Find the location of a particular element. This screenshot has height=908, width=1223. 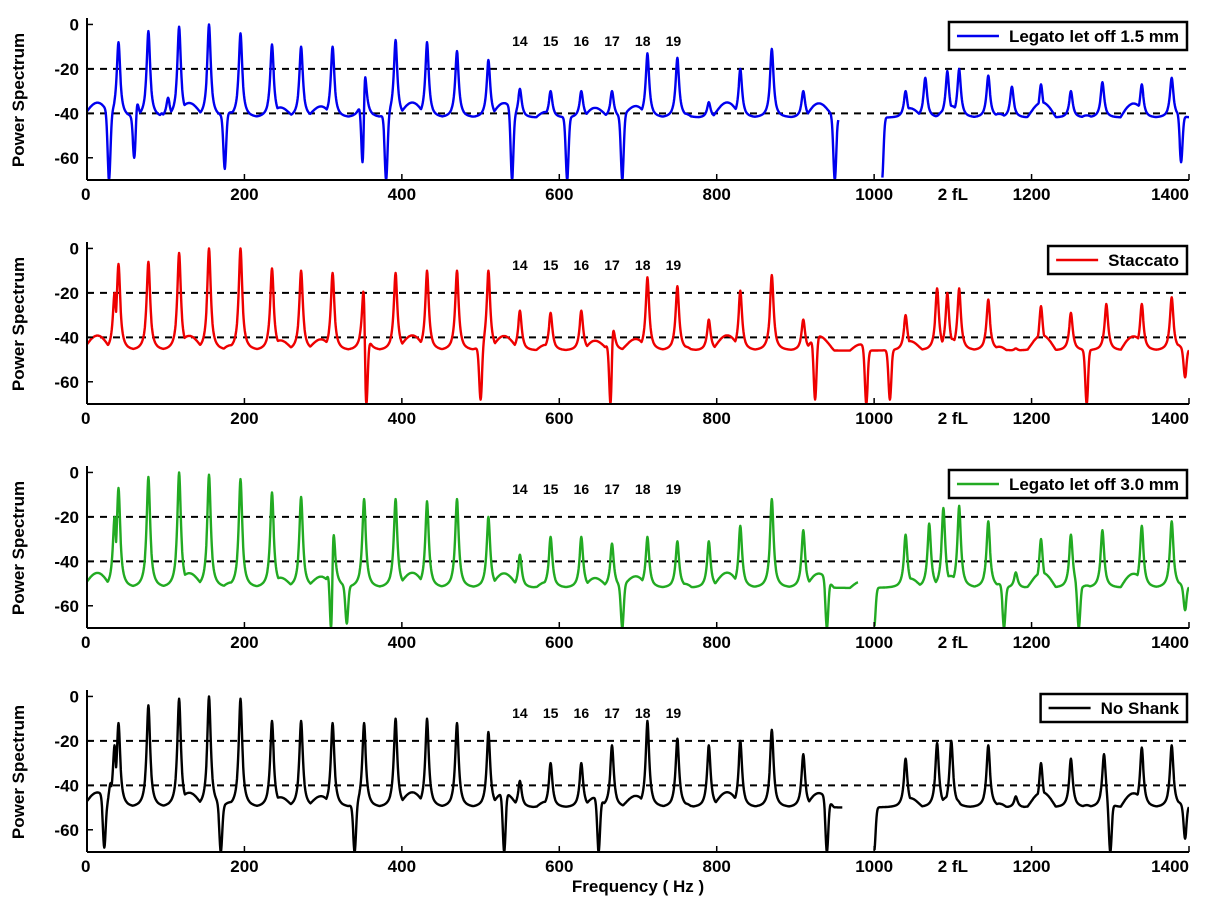

legend is located at coordinates (1068, 484).